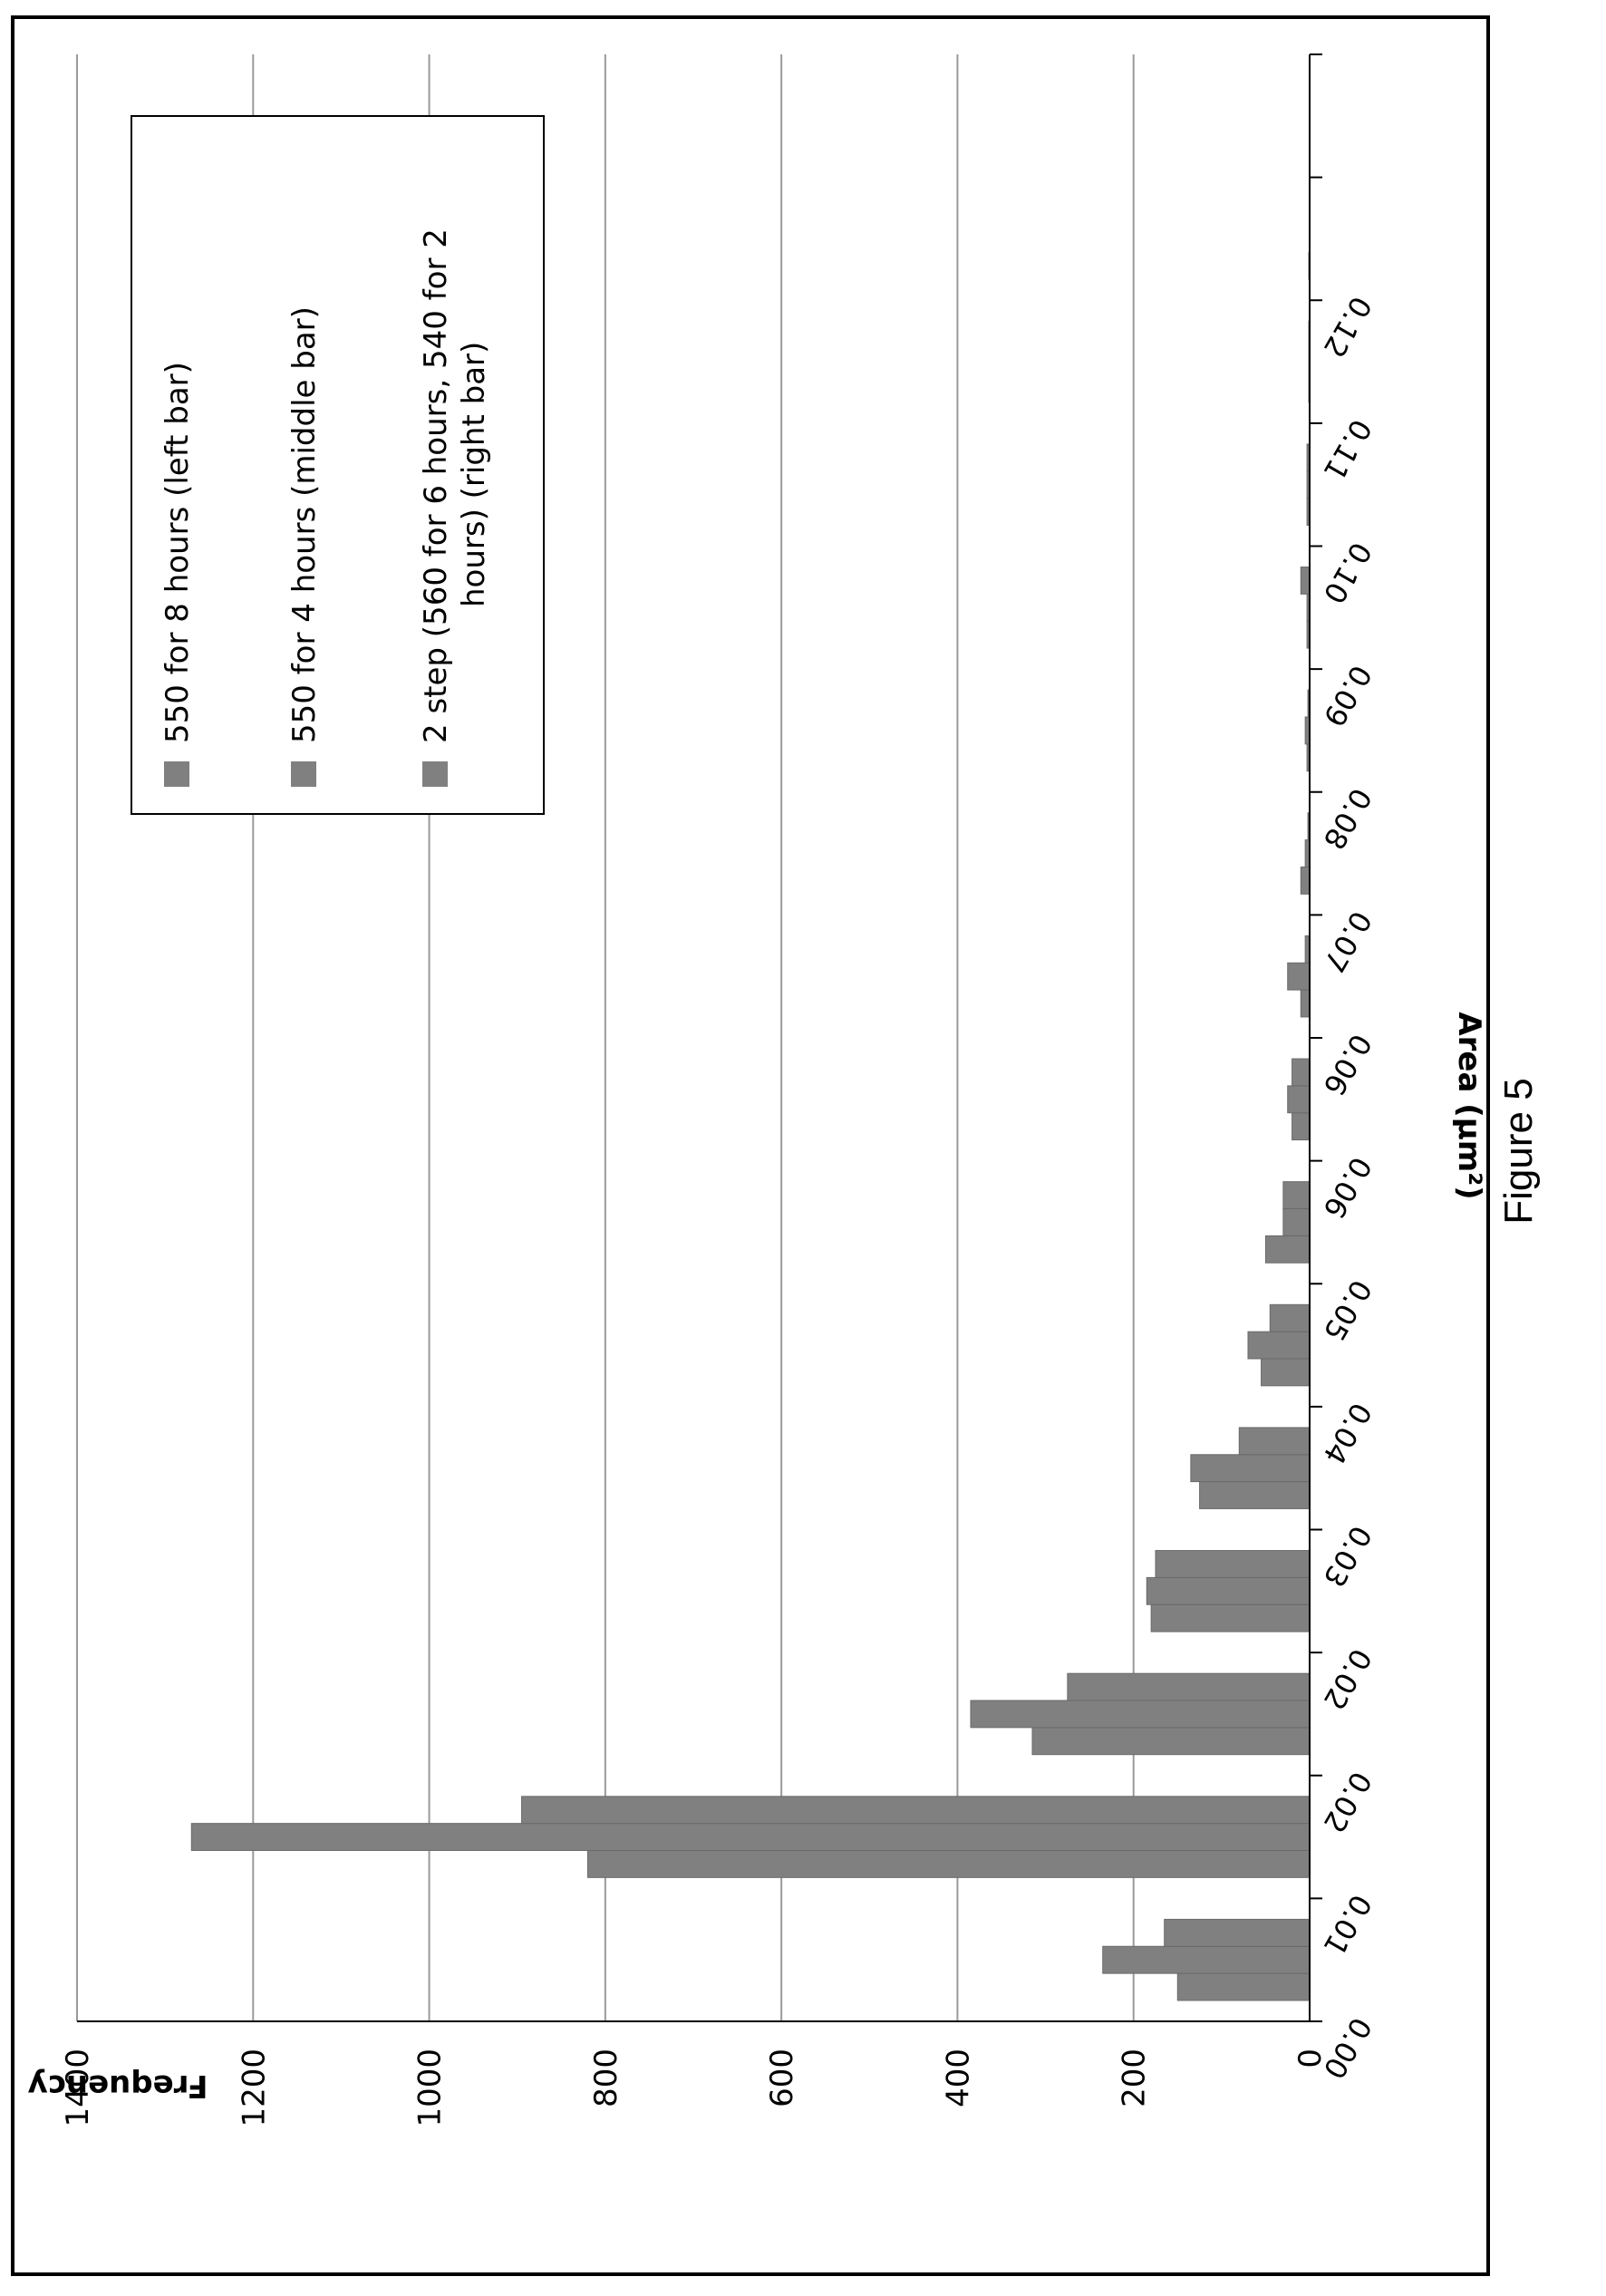  I want to click on x-tick-label: 0.11, so click(1347, 450).